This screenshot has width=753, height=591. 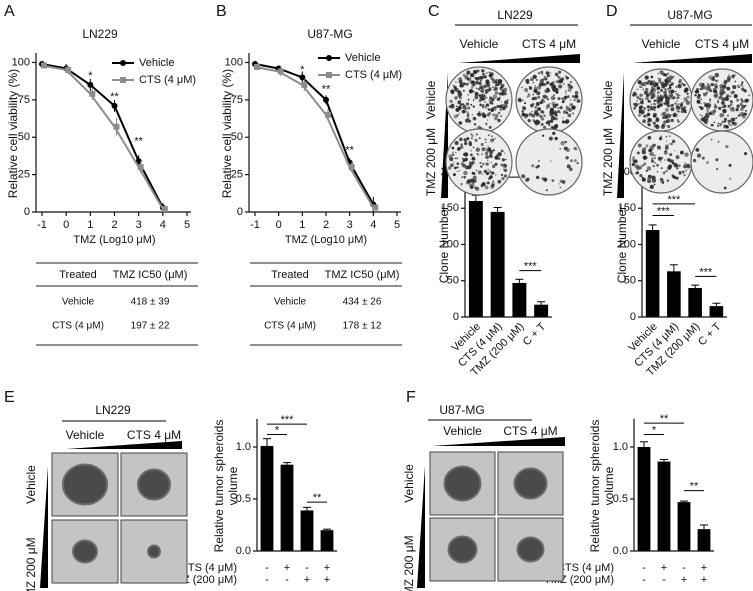 What do you see at coordinates (622, 244) in the screenshot?
I see `y-axis-label: Clone Number` at bounding box center [622, 244].